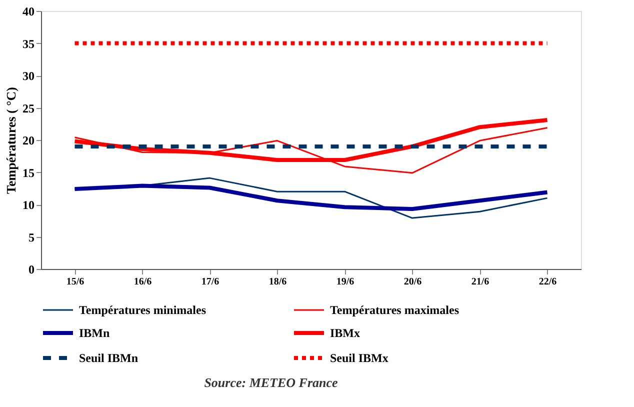 Image resolution: width=634 pixels, height=407 pixels. I want to click on legend-label: Seuil IBMn, so click(108, 358).